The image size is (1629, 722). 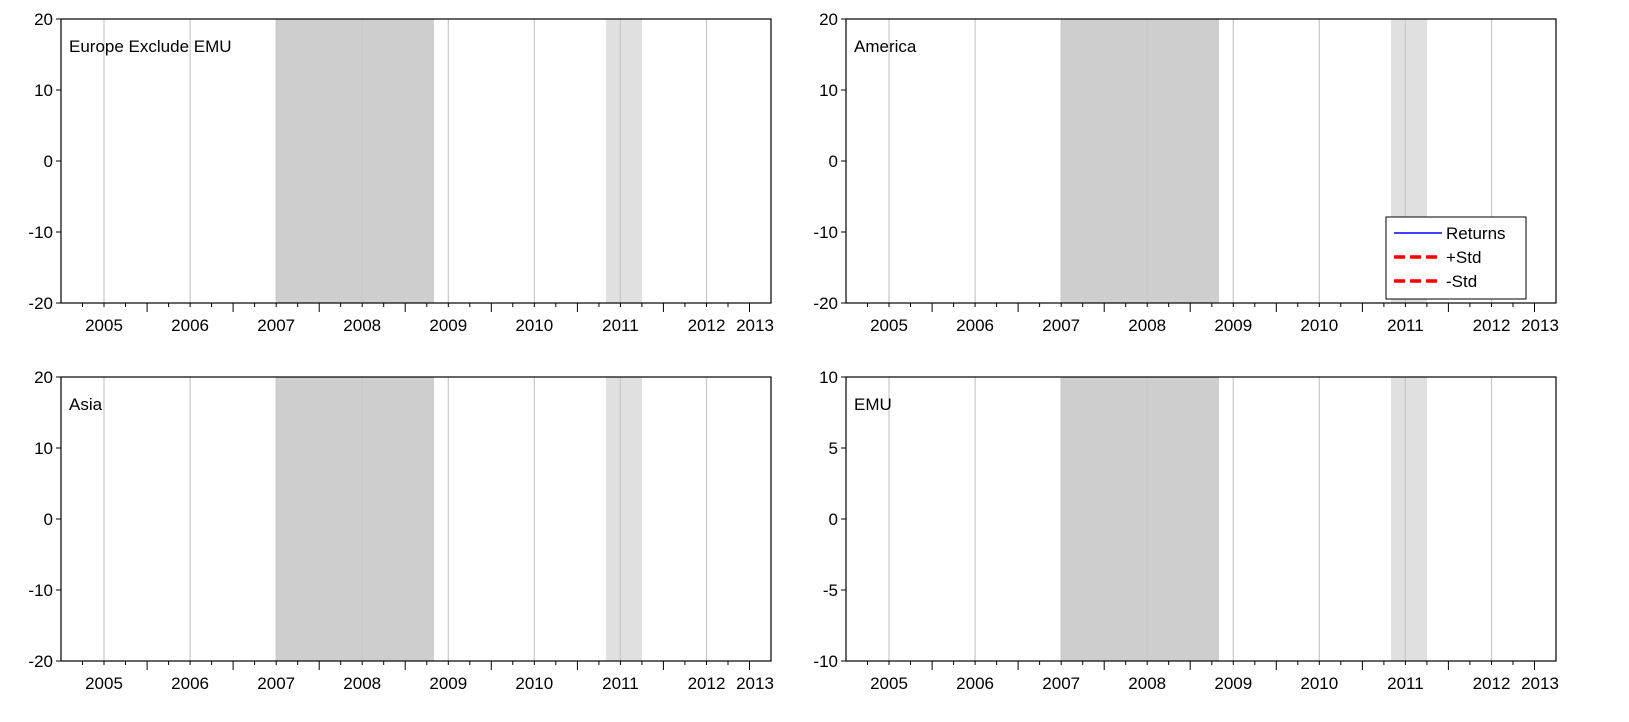 I want to click on legend-label: +Std, so click(x=1463, y=257).